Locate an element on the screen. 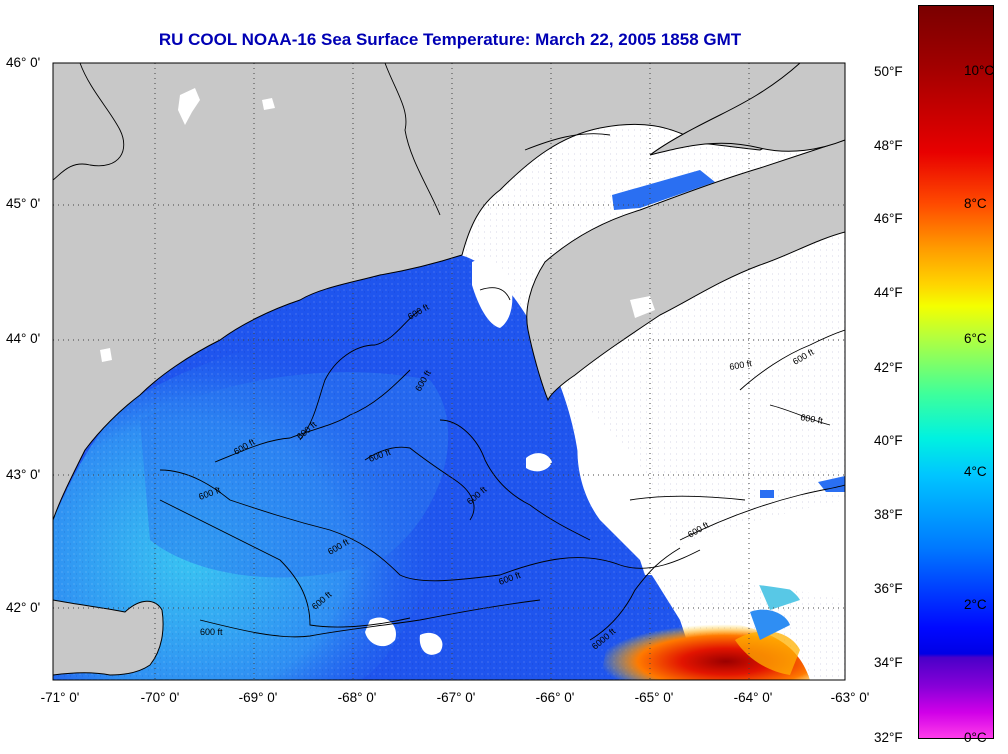  colorbar-f-label: 44°F is located at coordinates (888, 292).